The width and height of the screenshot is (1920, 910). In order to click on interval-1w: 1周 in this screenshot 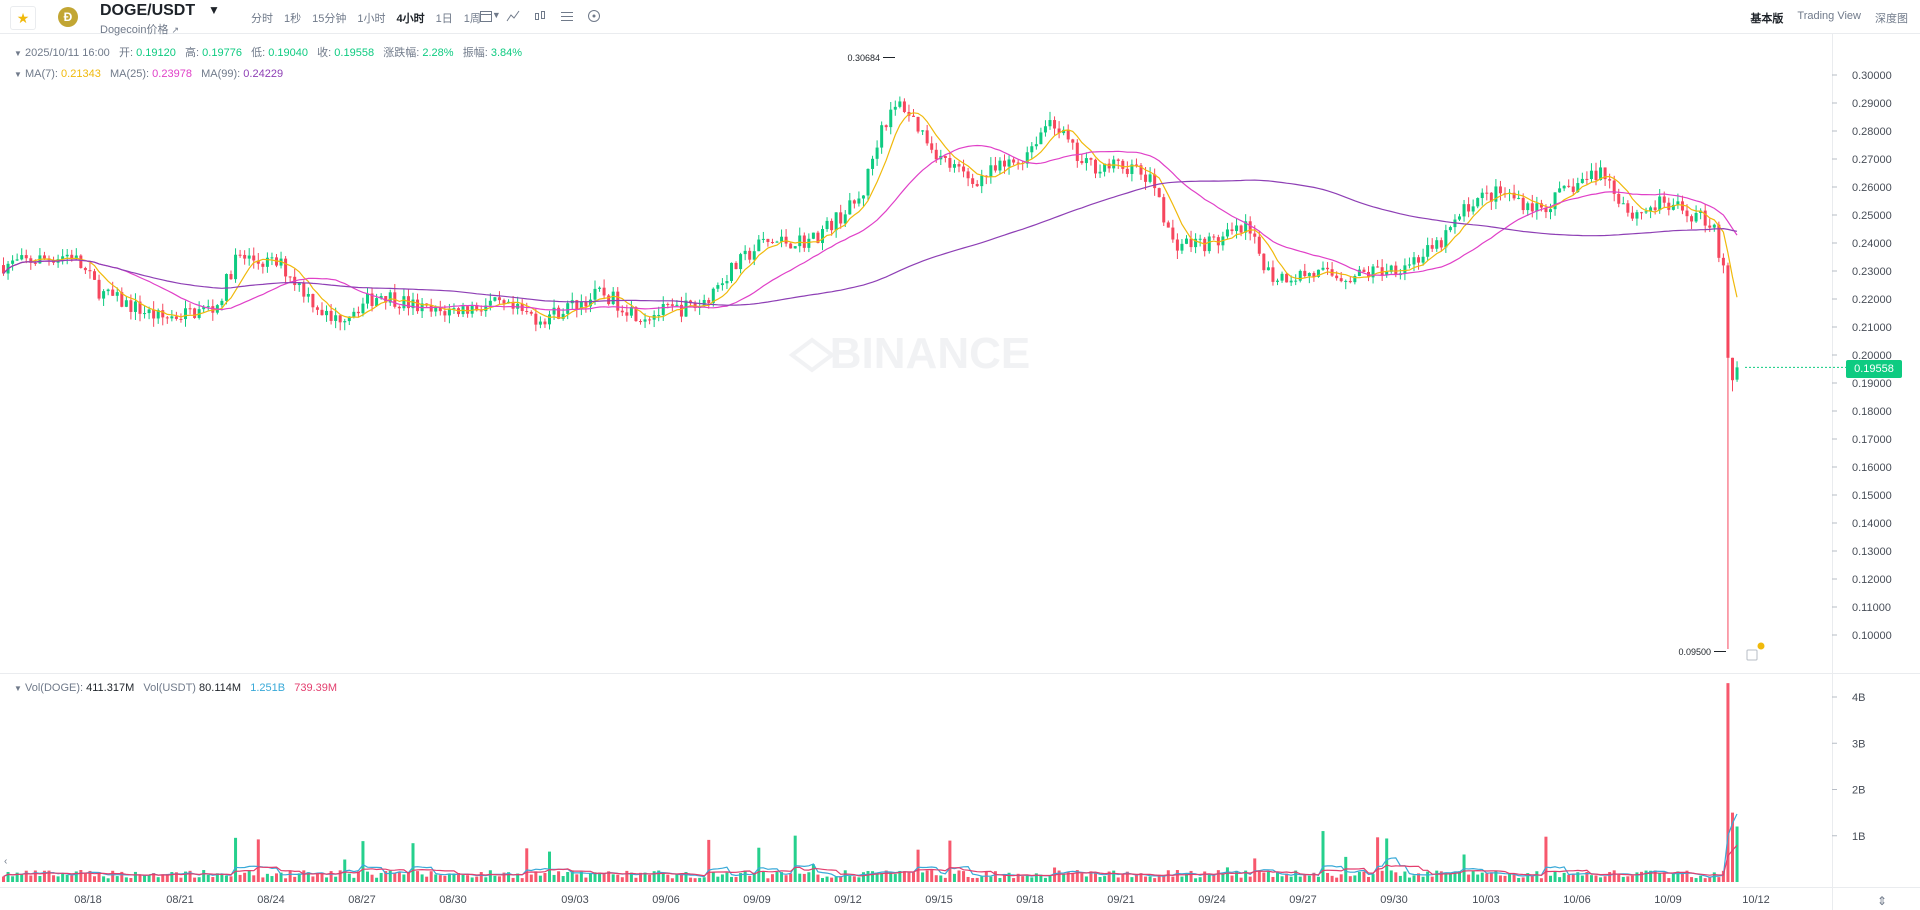, I will do `click(472, 19)`.